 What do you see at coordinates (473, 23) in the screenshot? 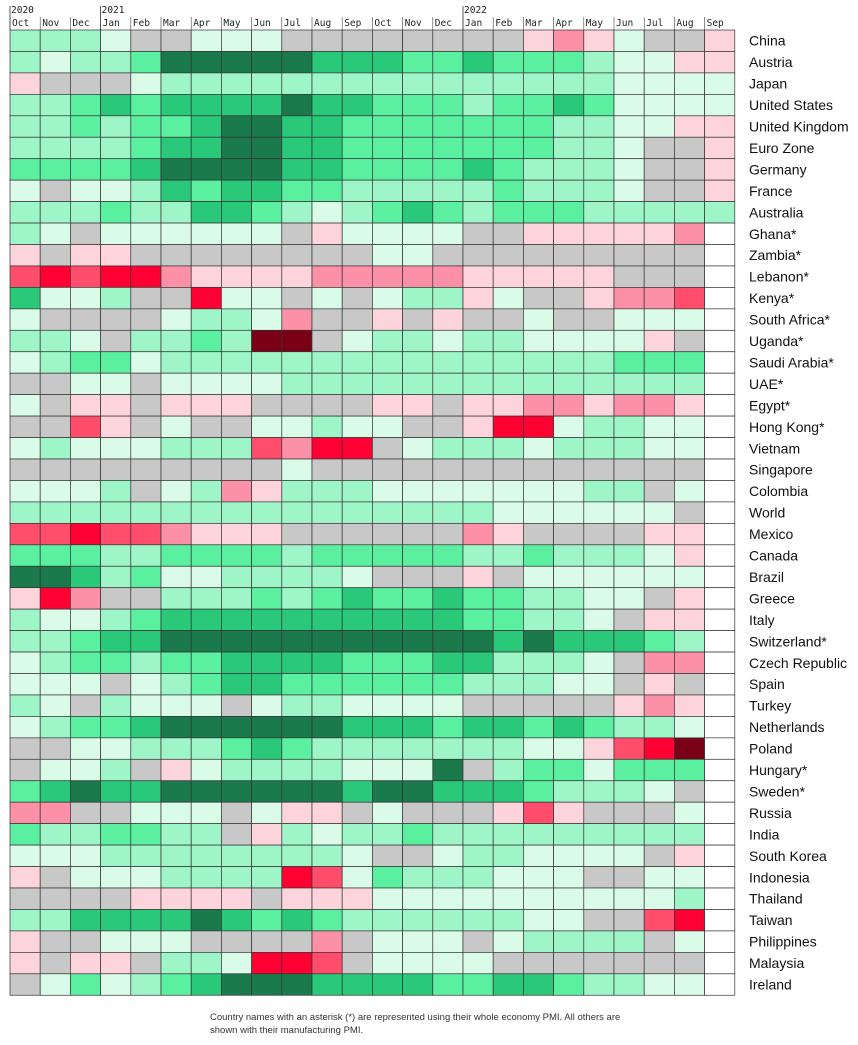
I see `month-label: Jan` at bounding box center [473, 23].